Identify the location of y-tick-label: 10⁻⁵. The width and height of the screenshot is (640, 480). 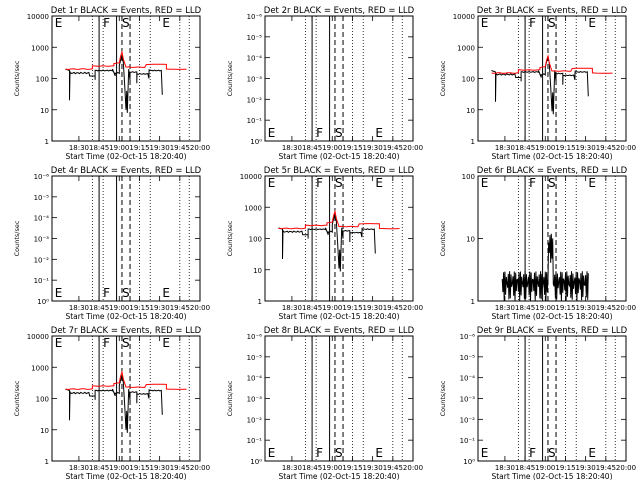
(468, 358).